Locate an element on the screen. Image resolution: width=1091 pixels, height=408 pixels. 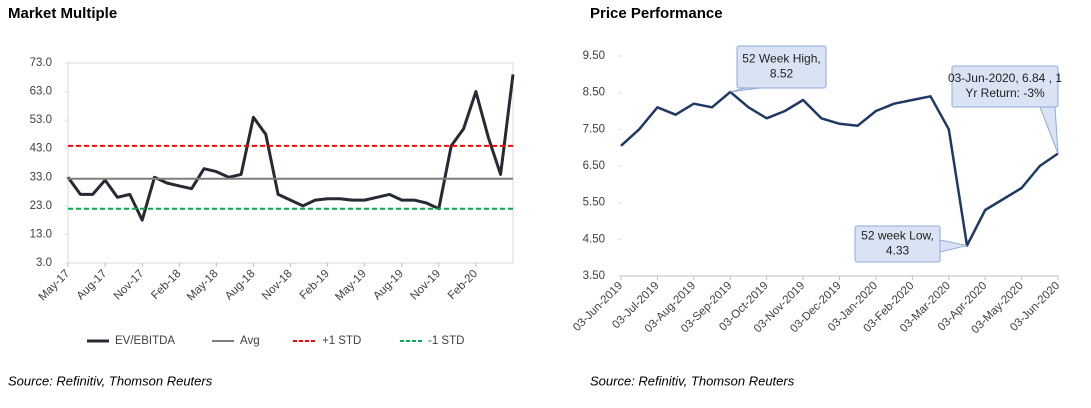
y-tick-label: 7.50 is located at coordinates (594, 129).